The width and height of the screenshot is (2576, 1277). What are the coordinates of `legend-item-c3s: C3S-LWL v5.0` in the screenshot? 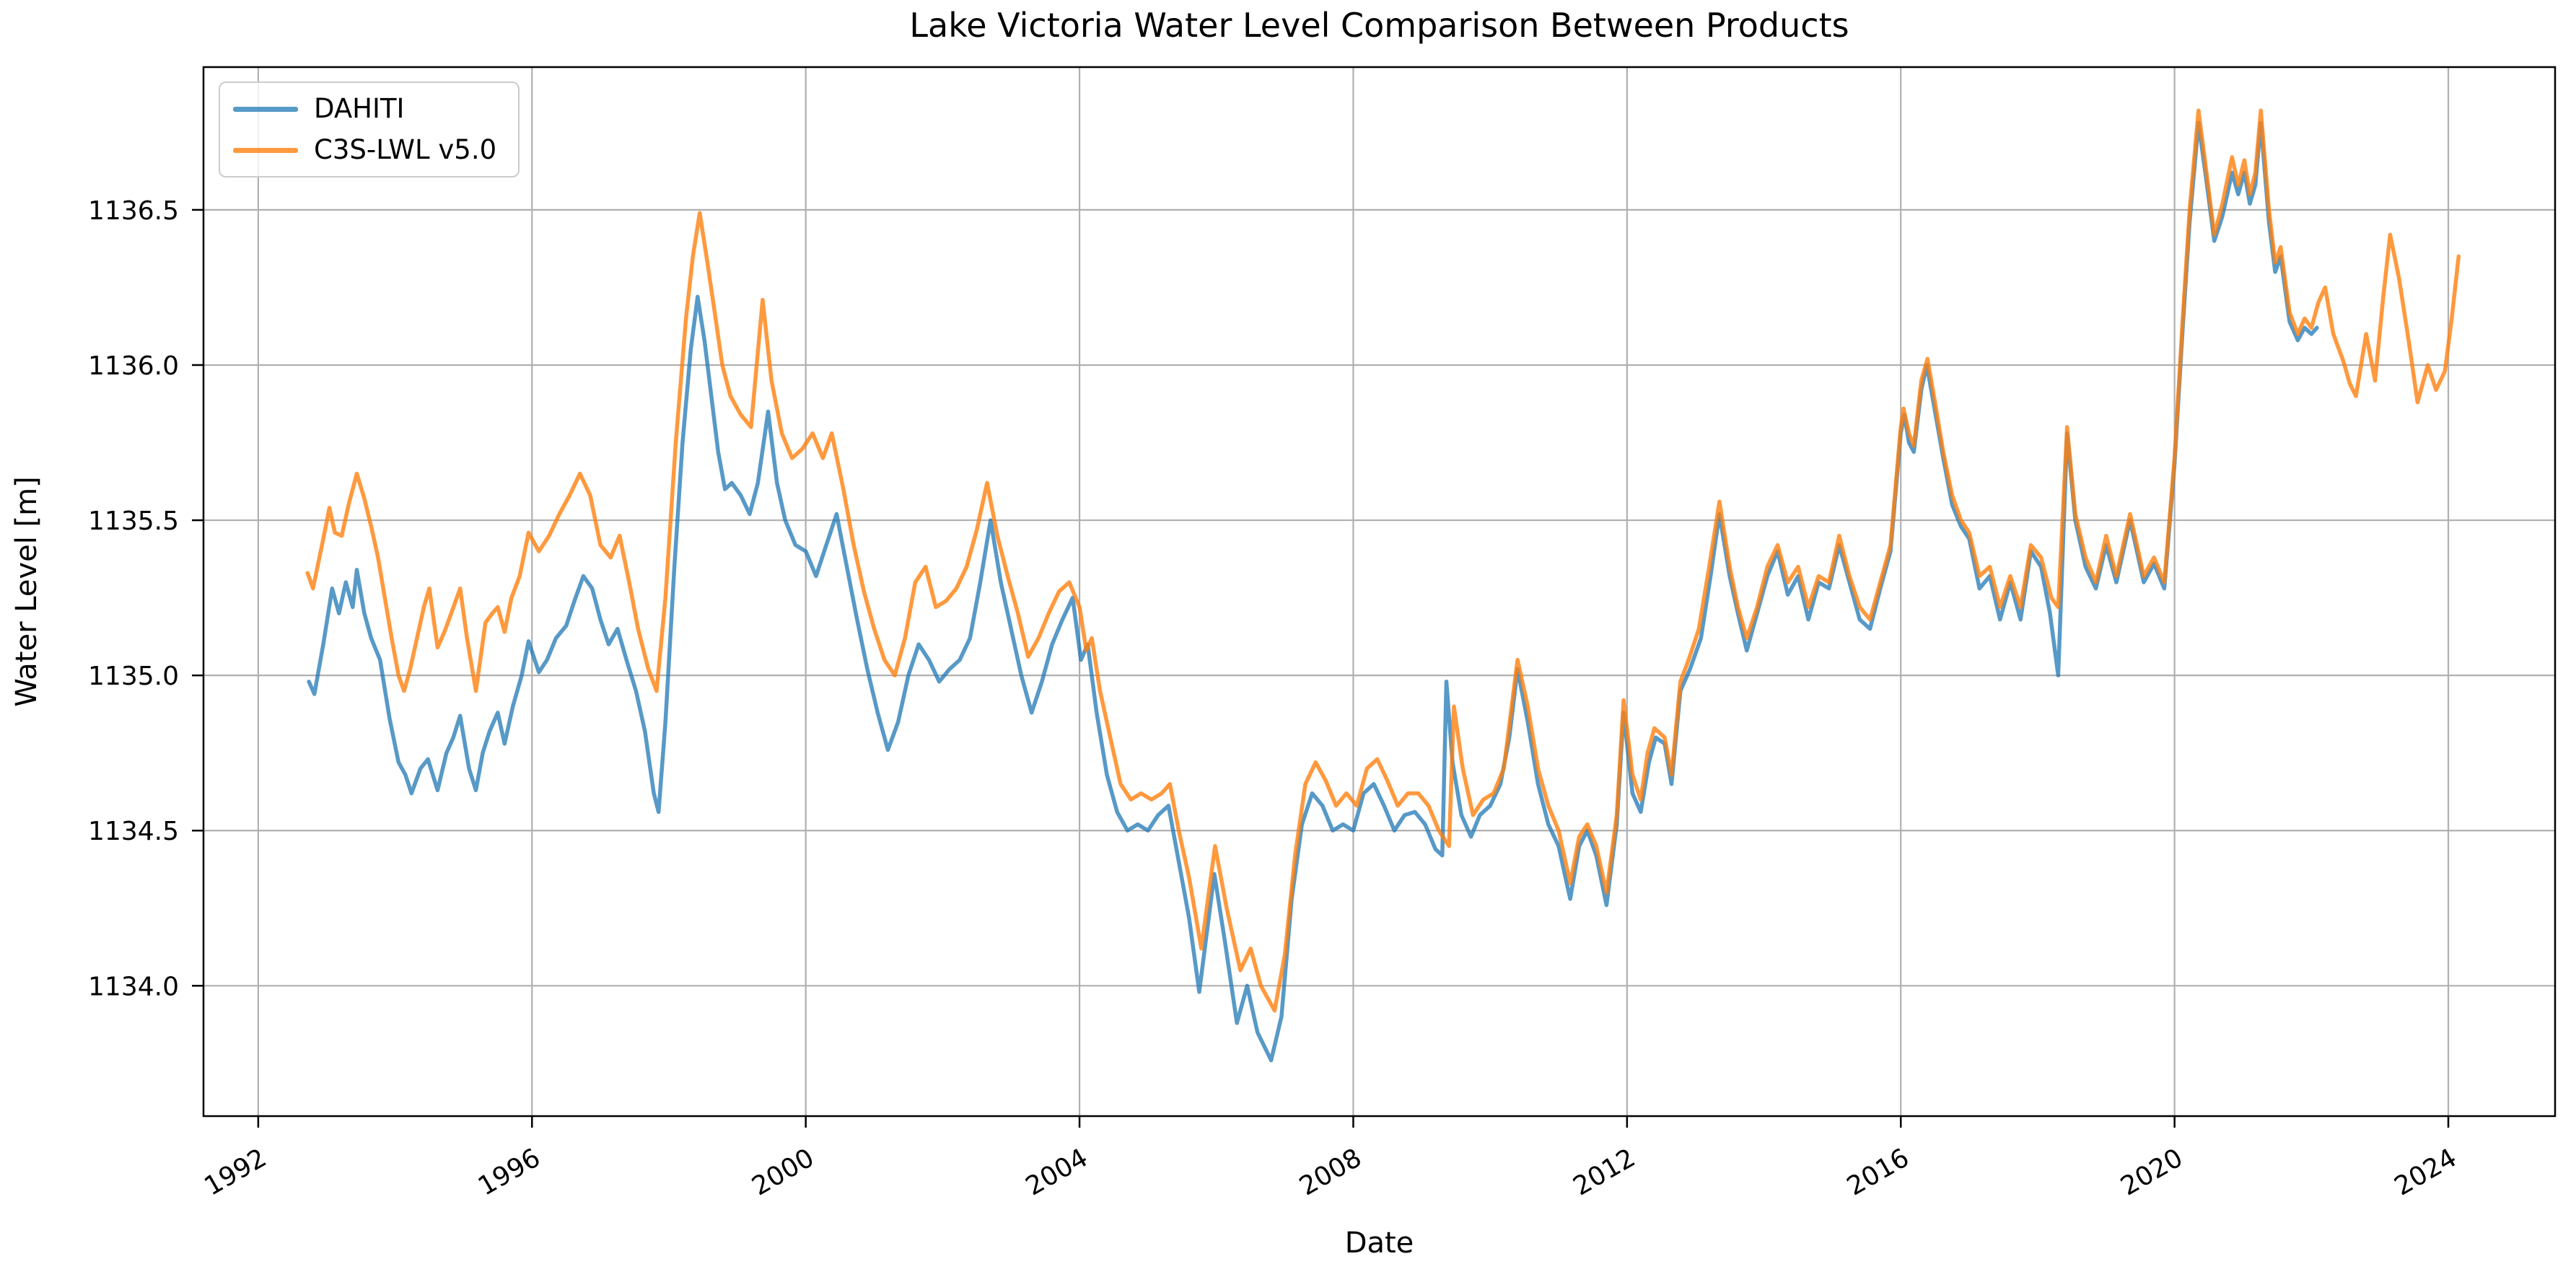 It's located at (365, 149).